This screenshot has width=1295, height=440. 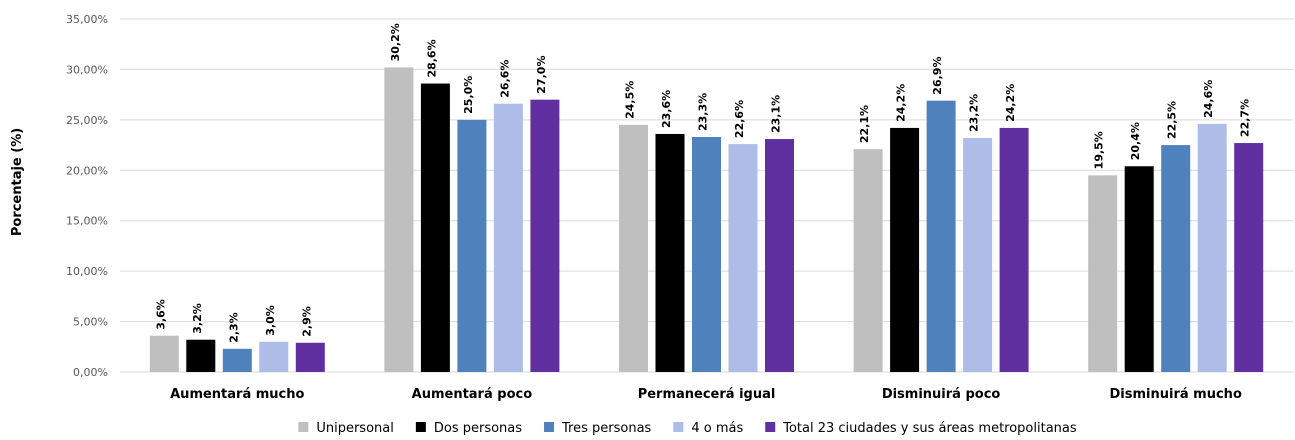 I want to click on data-label: 3,6%, so click(x=160, y=314).